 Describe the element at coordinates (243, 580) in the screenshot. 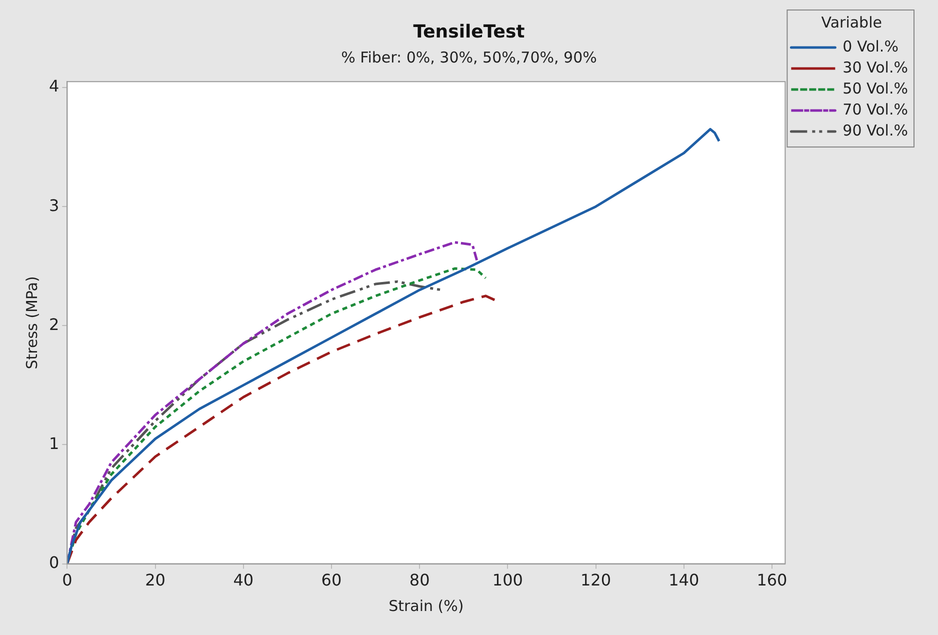

I see `x-tick-label: 40` at that location.